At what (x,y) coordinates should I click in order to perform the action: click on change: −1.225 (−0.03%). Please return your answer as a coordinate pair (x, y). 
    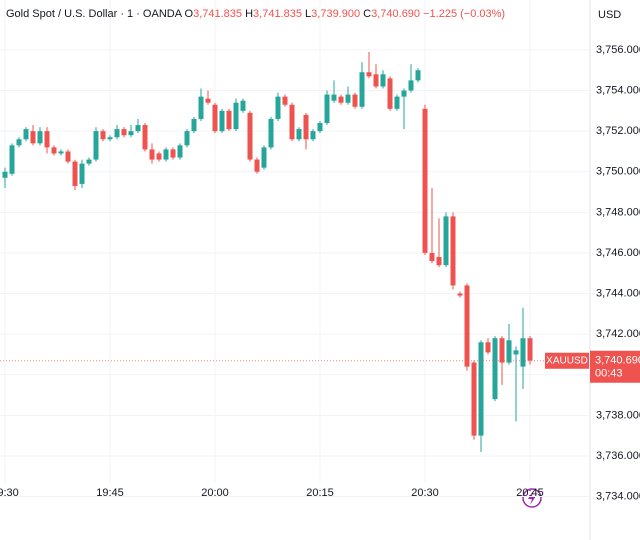
    Looking at the image, I should click on (464, 14).